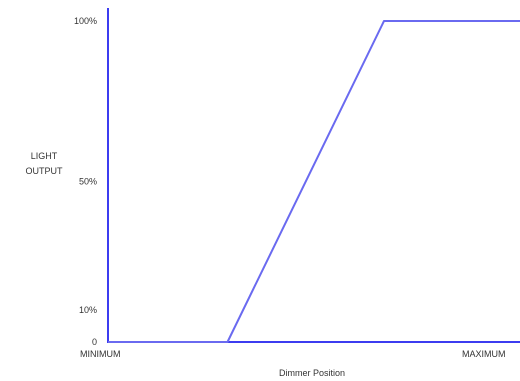 The height and width of the screenshot is (381, 520). What do you see at coordinates (44, 156) in the screenshot?
I see `y-axis-label-line1: LIGHT` at bounding box center [44, 156].